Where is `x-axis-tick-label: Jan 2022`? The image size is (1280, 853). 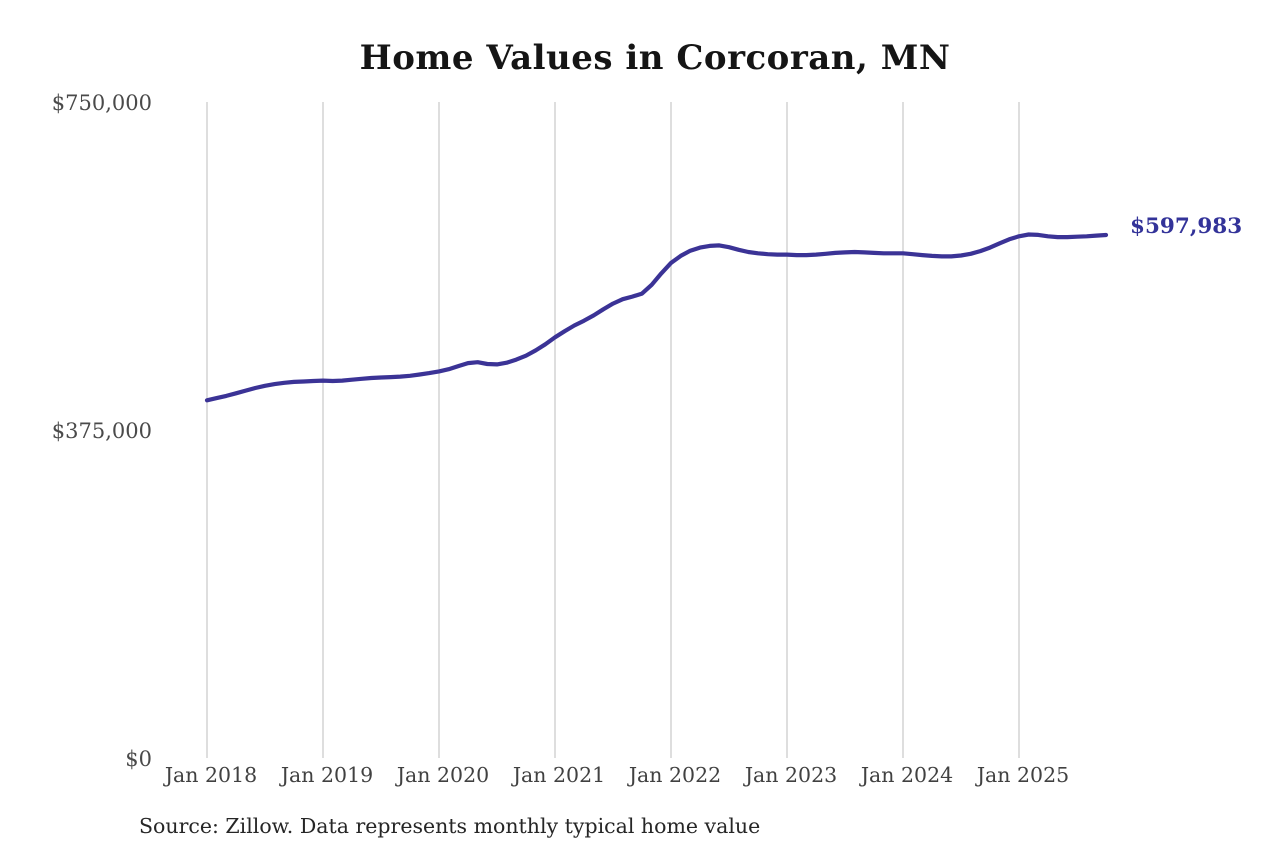 x-axis-tick-label: Jan 2022 is located at coordinates (675, 775).